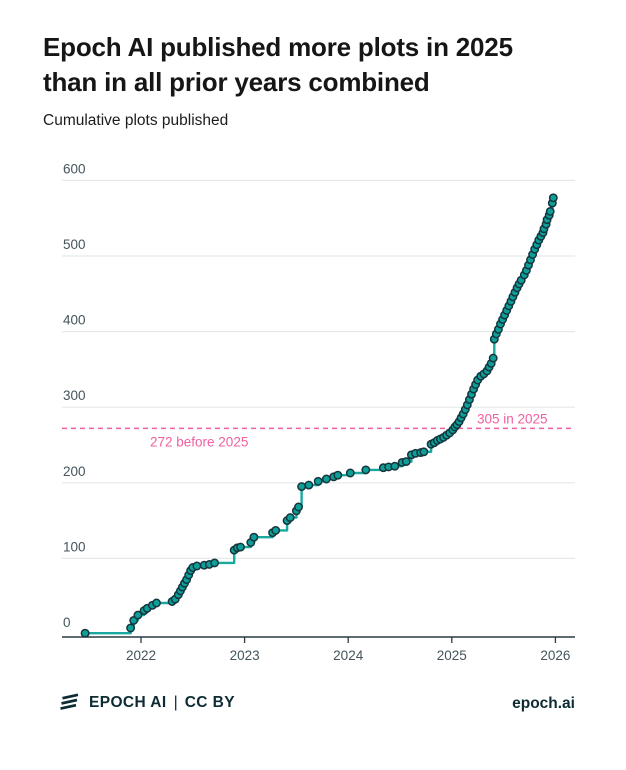 The width and height of the screenshot is (626, 770). Describe the element at coordinates (512, 418) in the screenshot. I see `annotation-in-2025: 305 in 2025` at that location.